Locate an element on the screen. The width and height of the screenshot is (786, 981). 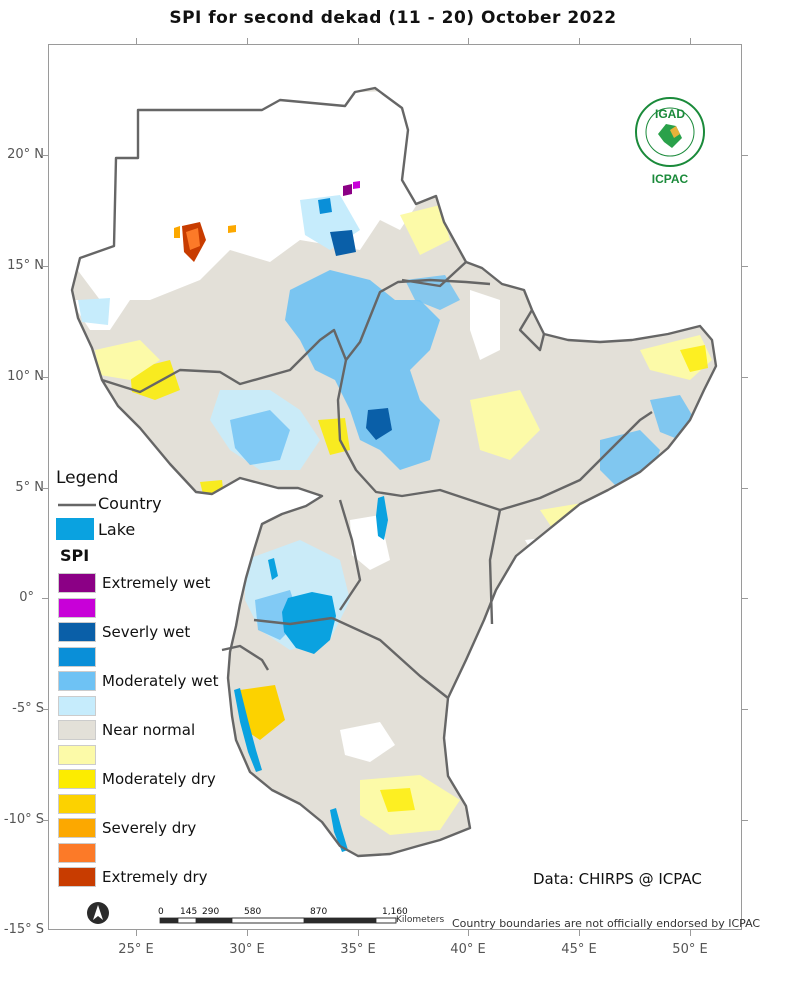
no-data-east is located at coordinates (550, 550).